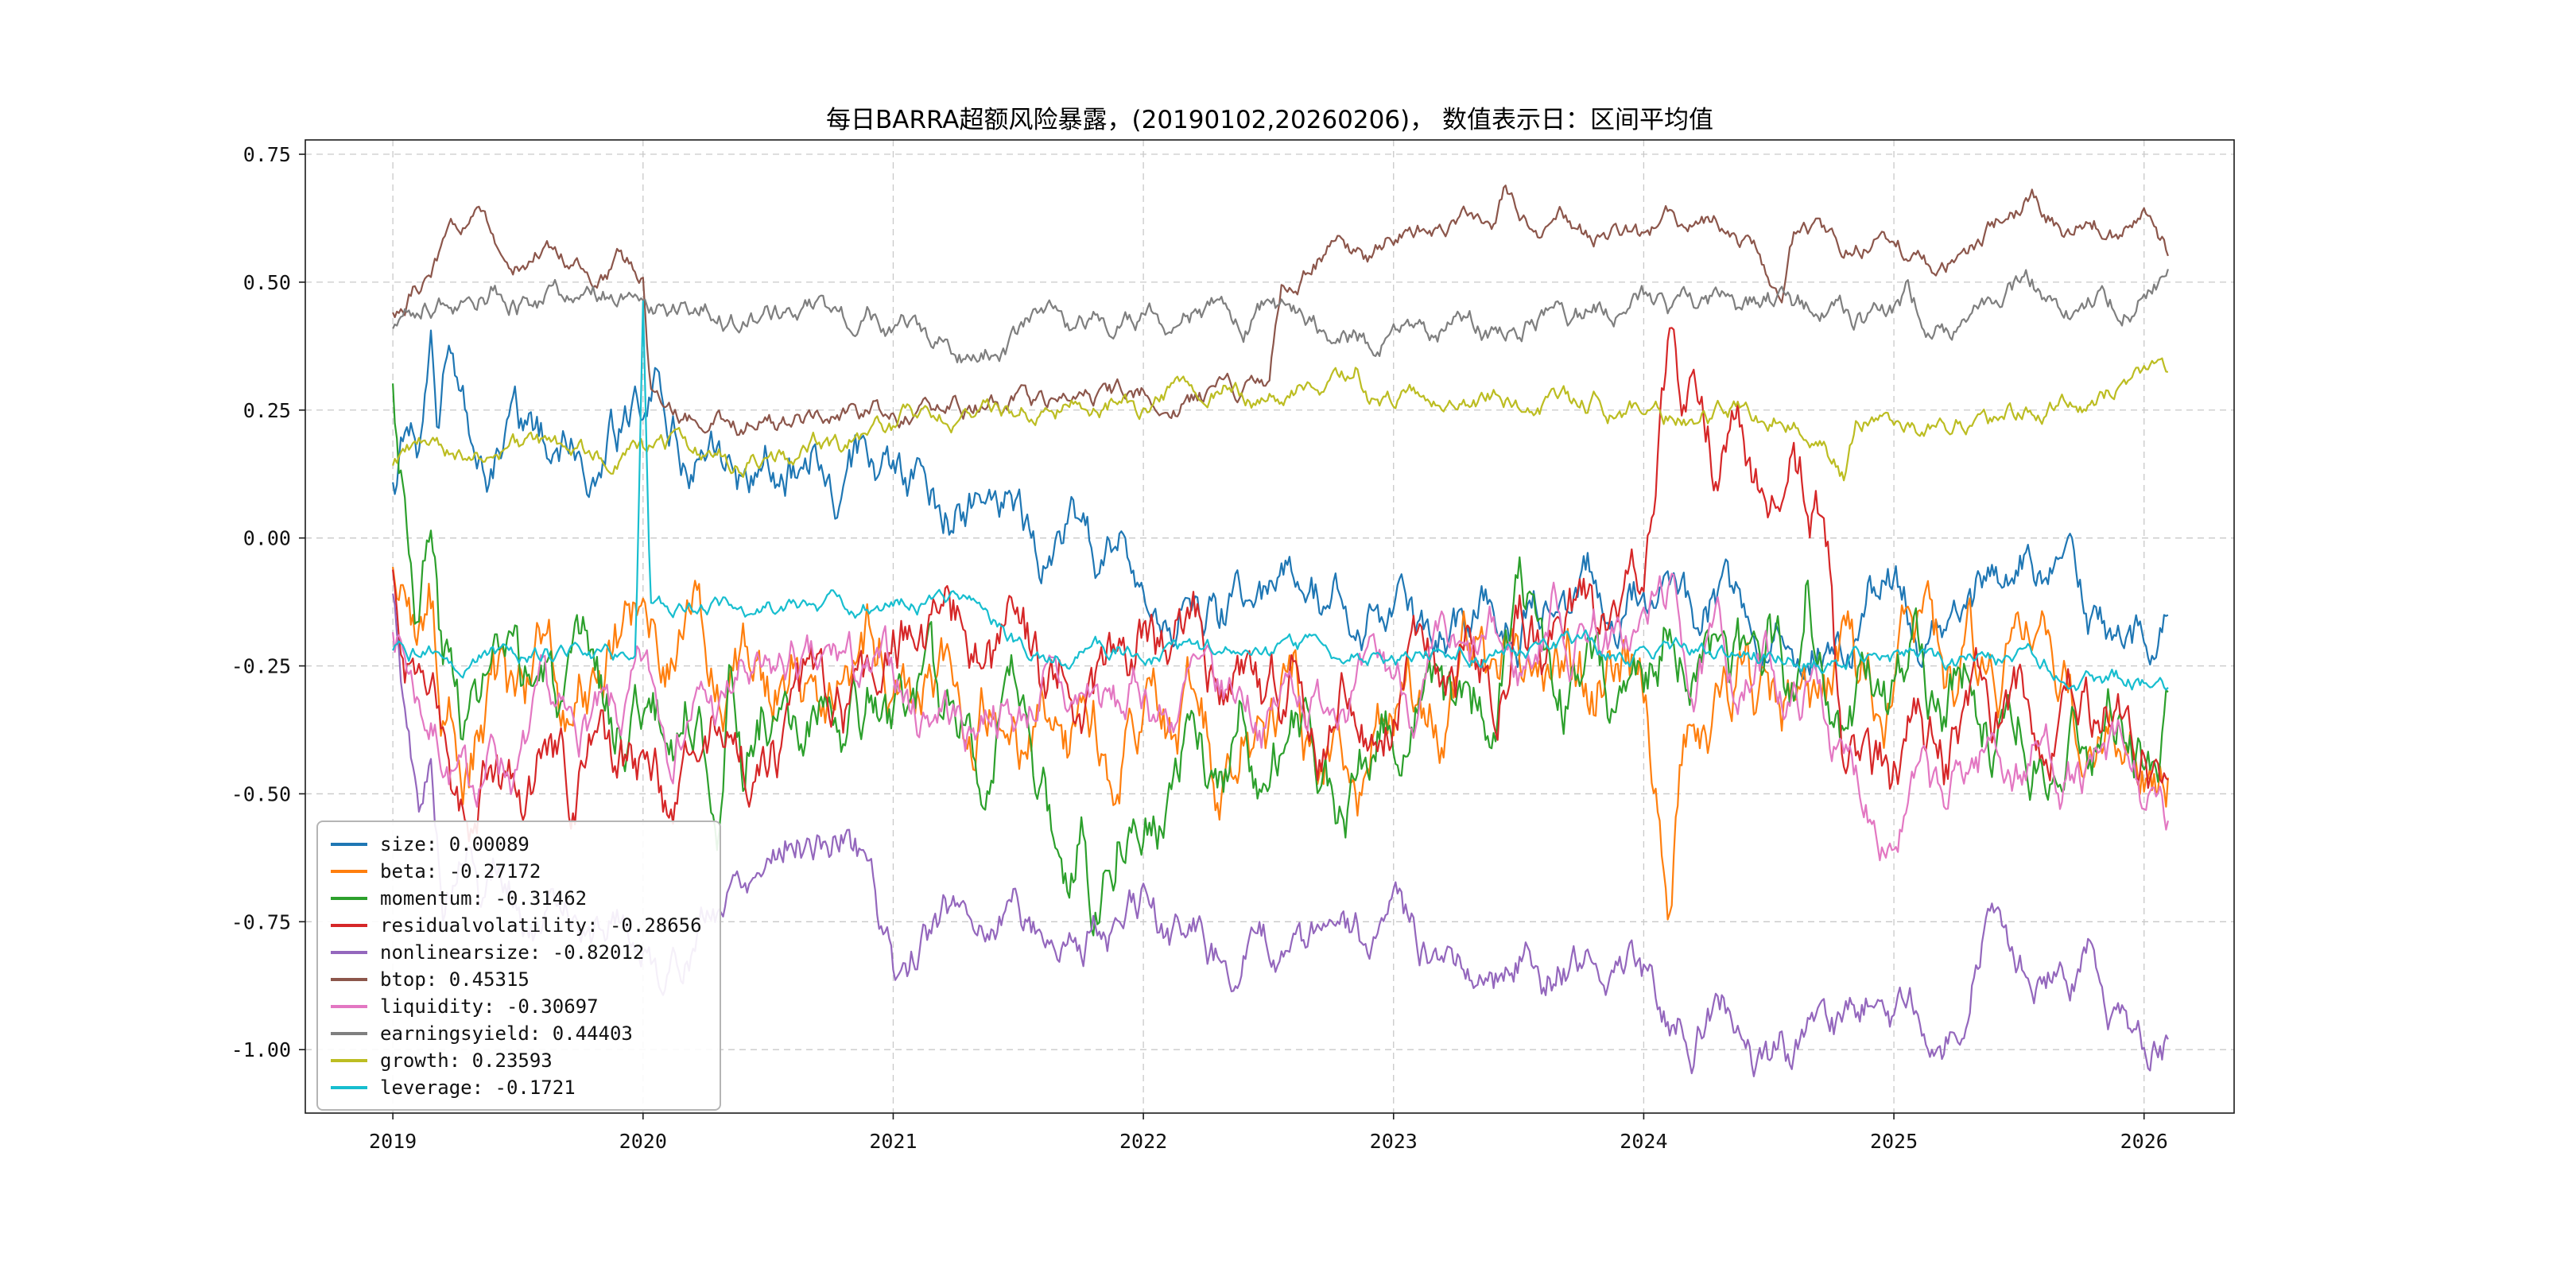  Describe the element at coordinates (512, 953) in the screenshot. I see `legend-label-nonlinearsize: nonlinearsize: -0.82012` at that location.